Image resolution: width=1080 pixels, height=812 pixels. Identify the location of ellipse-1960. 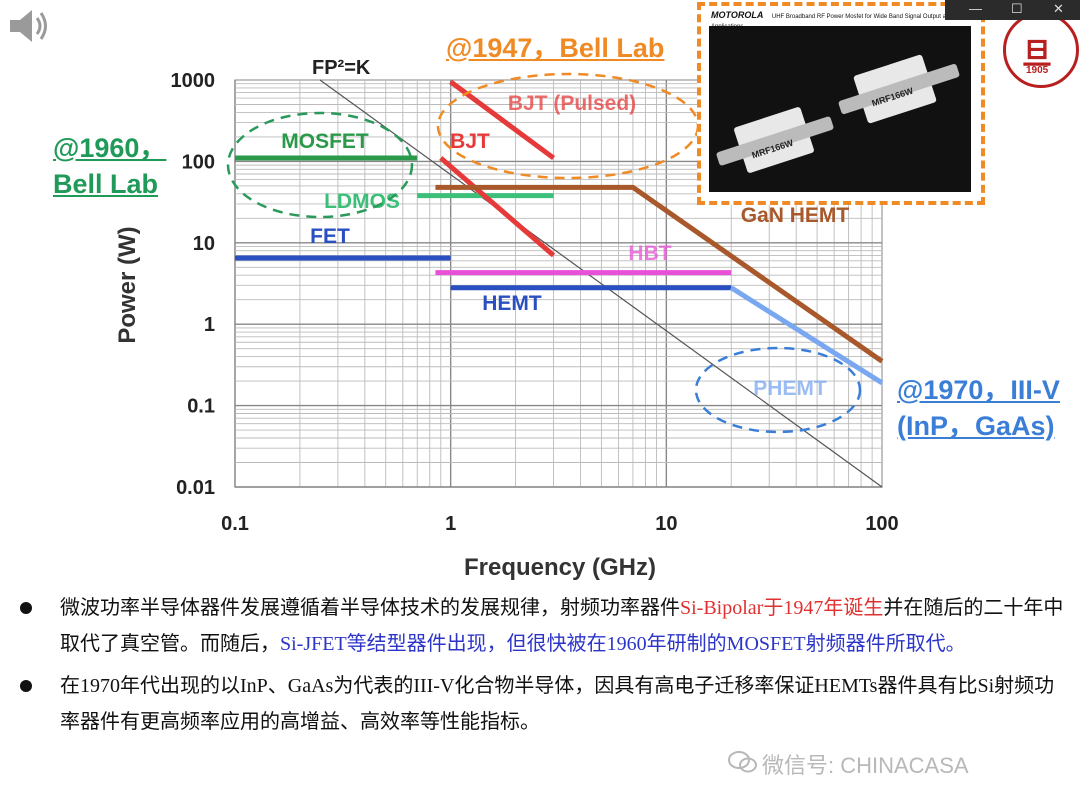
(320, 165).